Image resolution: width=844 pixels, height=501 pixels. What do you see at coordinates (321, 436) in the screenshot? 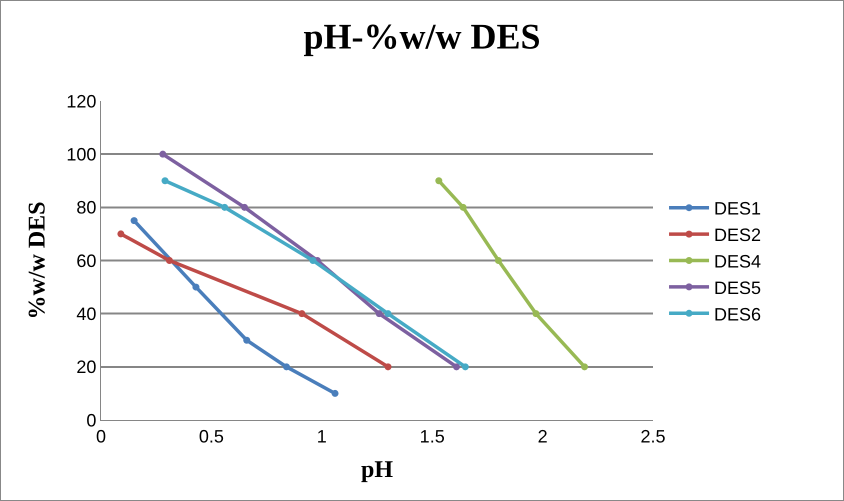
I see `x-tick-label: 1` at bounding box center [321, 436].